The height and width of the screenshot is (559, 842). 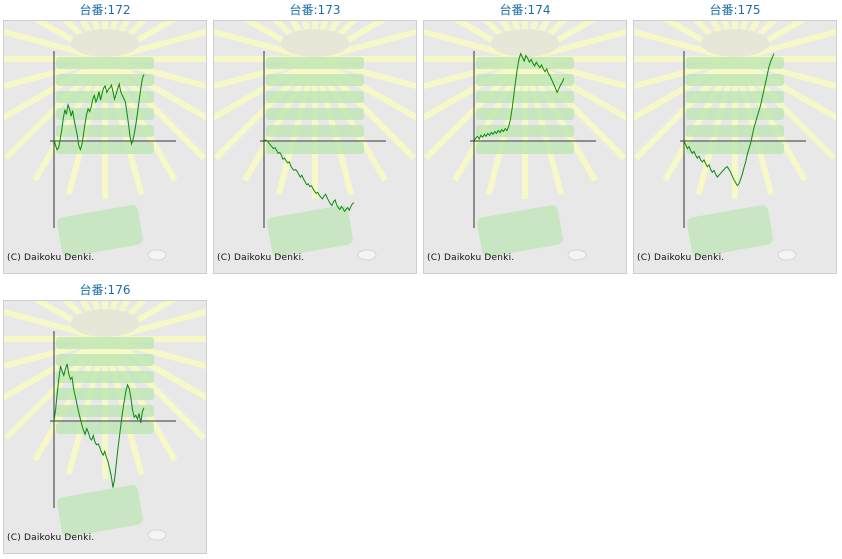 I want to click on chart-title: 台番:175, so click(x=735, y=10).